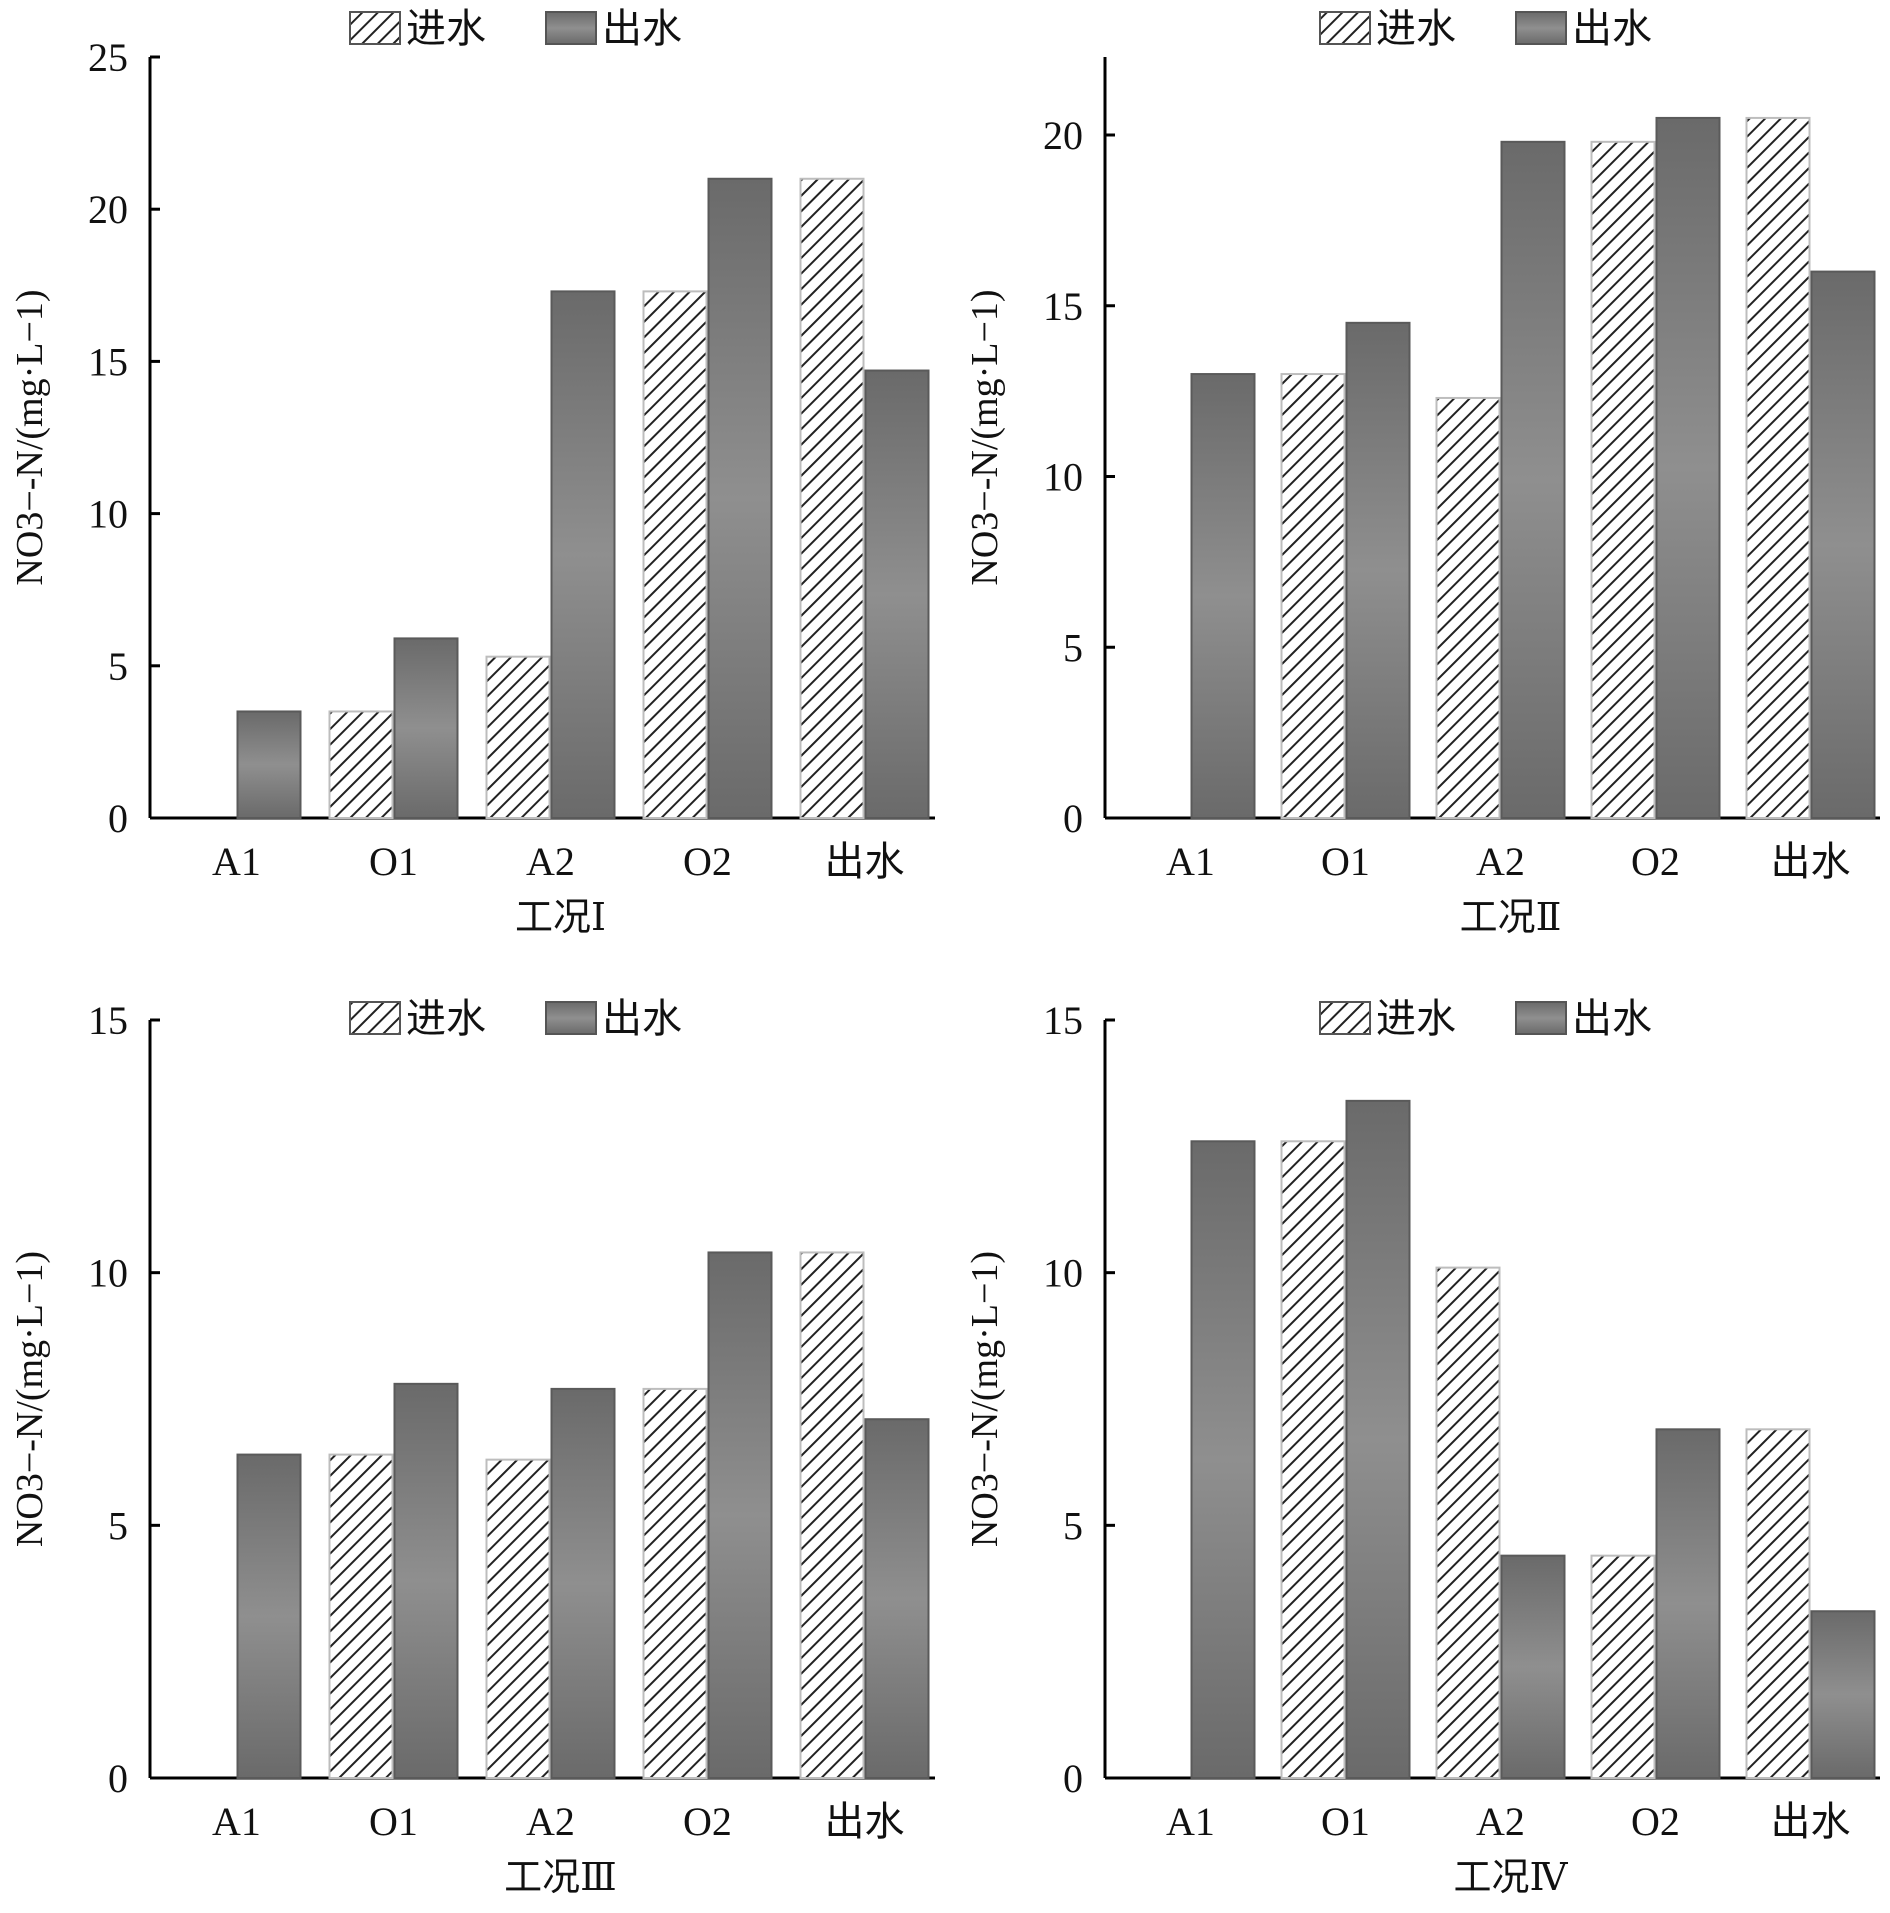  Describe the element at coordinates (108, 57) in the screenshot. I see `y-tick-label: 25` at that location.